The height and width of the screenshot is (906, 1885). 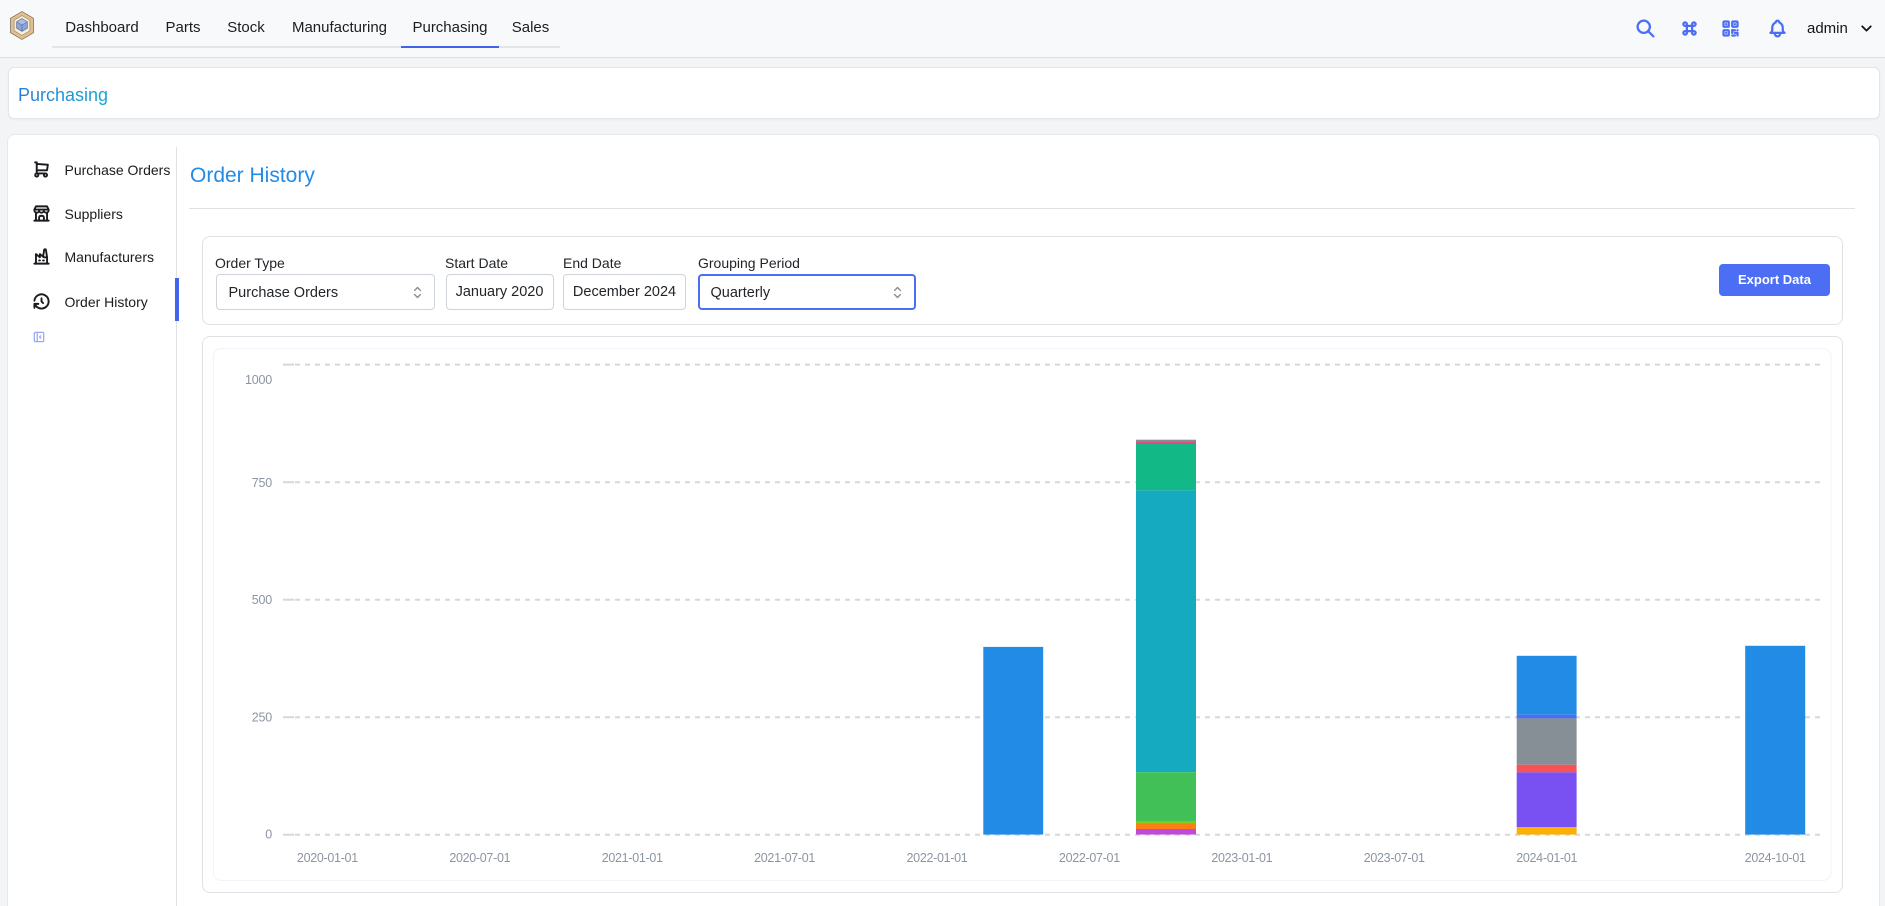 What do you see at coordinates (1775, 858) in the screenshot?
I see `svg-text: 2024-10-01` at bounding box center [1775, 858].